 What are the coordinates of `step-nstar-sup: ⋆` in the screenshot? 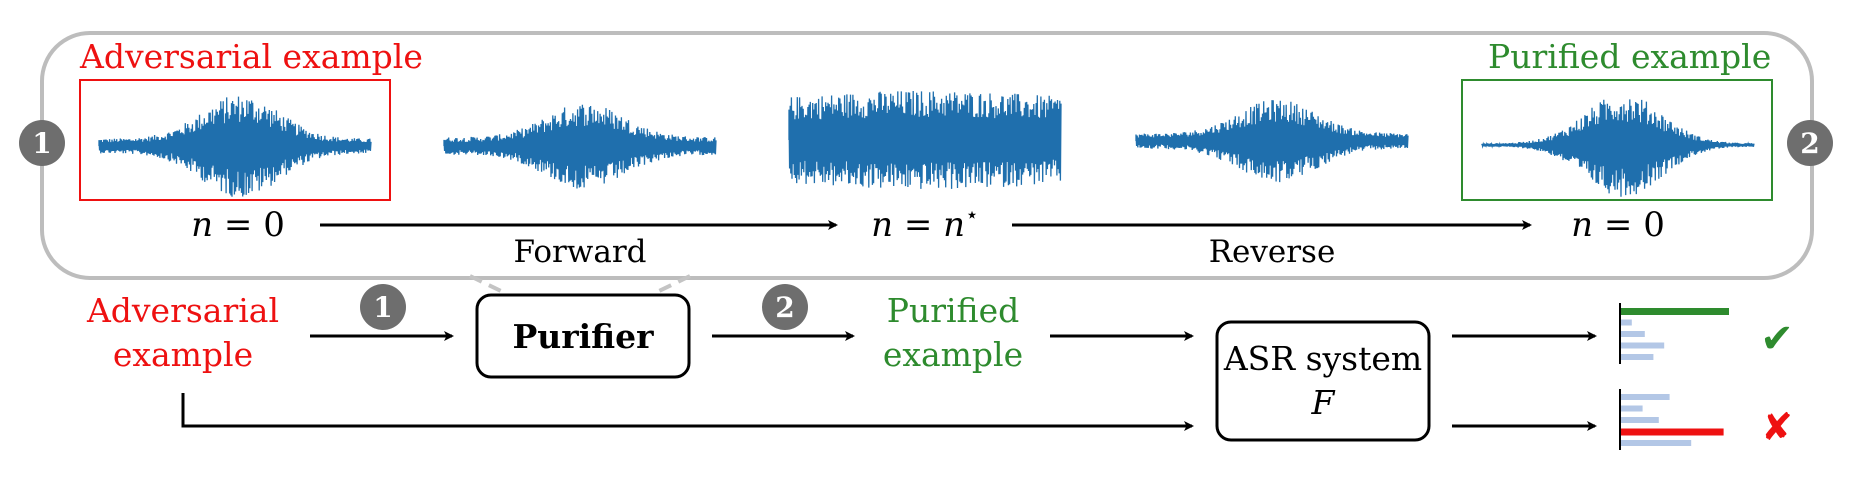 It's located at (972, 215).